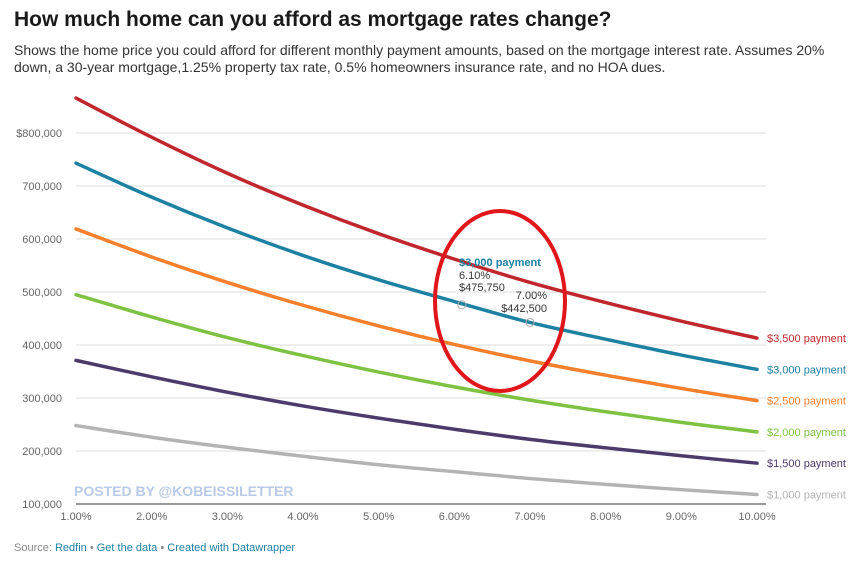 This screenshot has width=864, height=565. Describe the element at coordinates (302, 517) in the screenshot. I see `x-tick-label: 4.00%` at that location.